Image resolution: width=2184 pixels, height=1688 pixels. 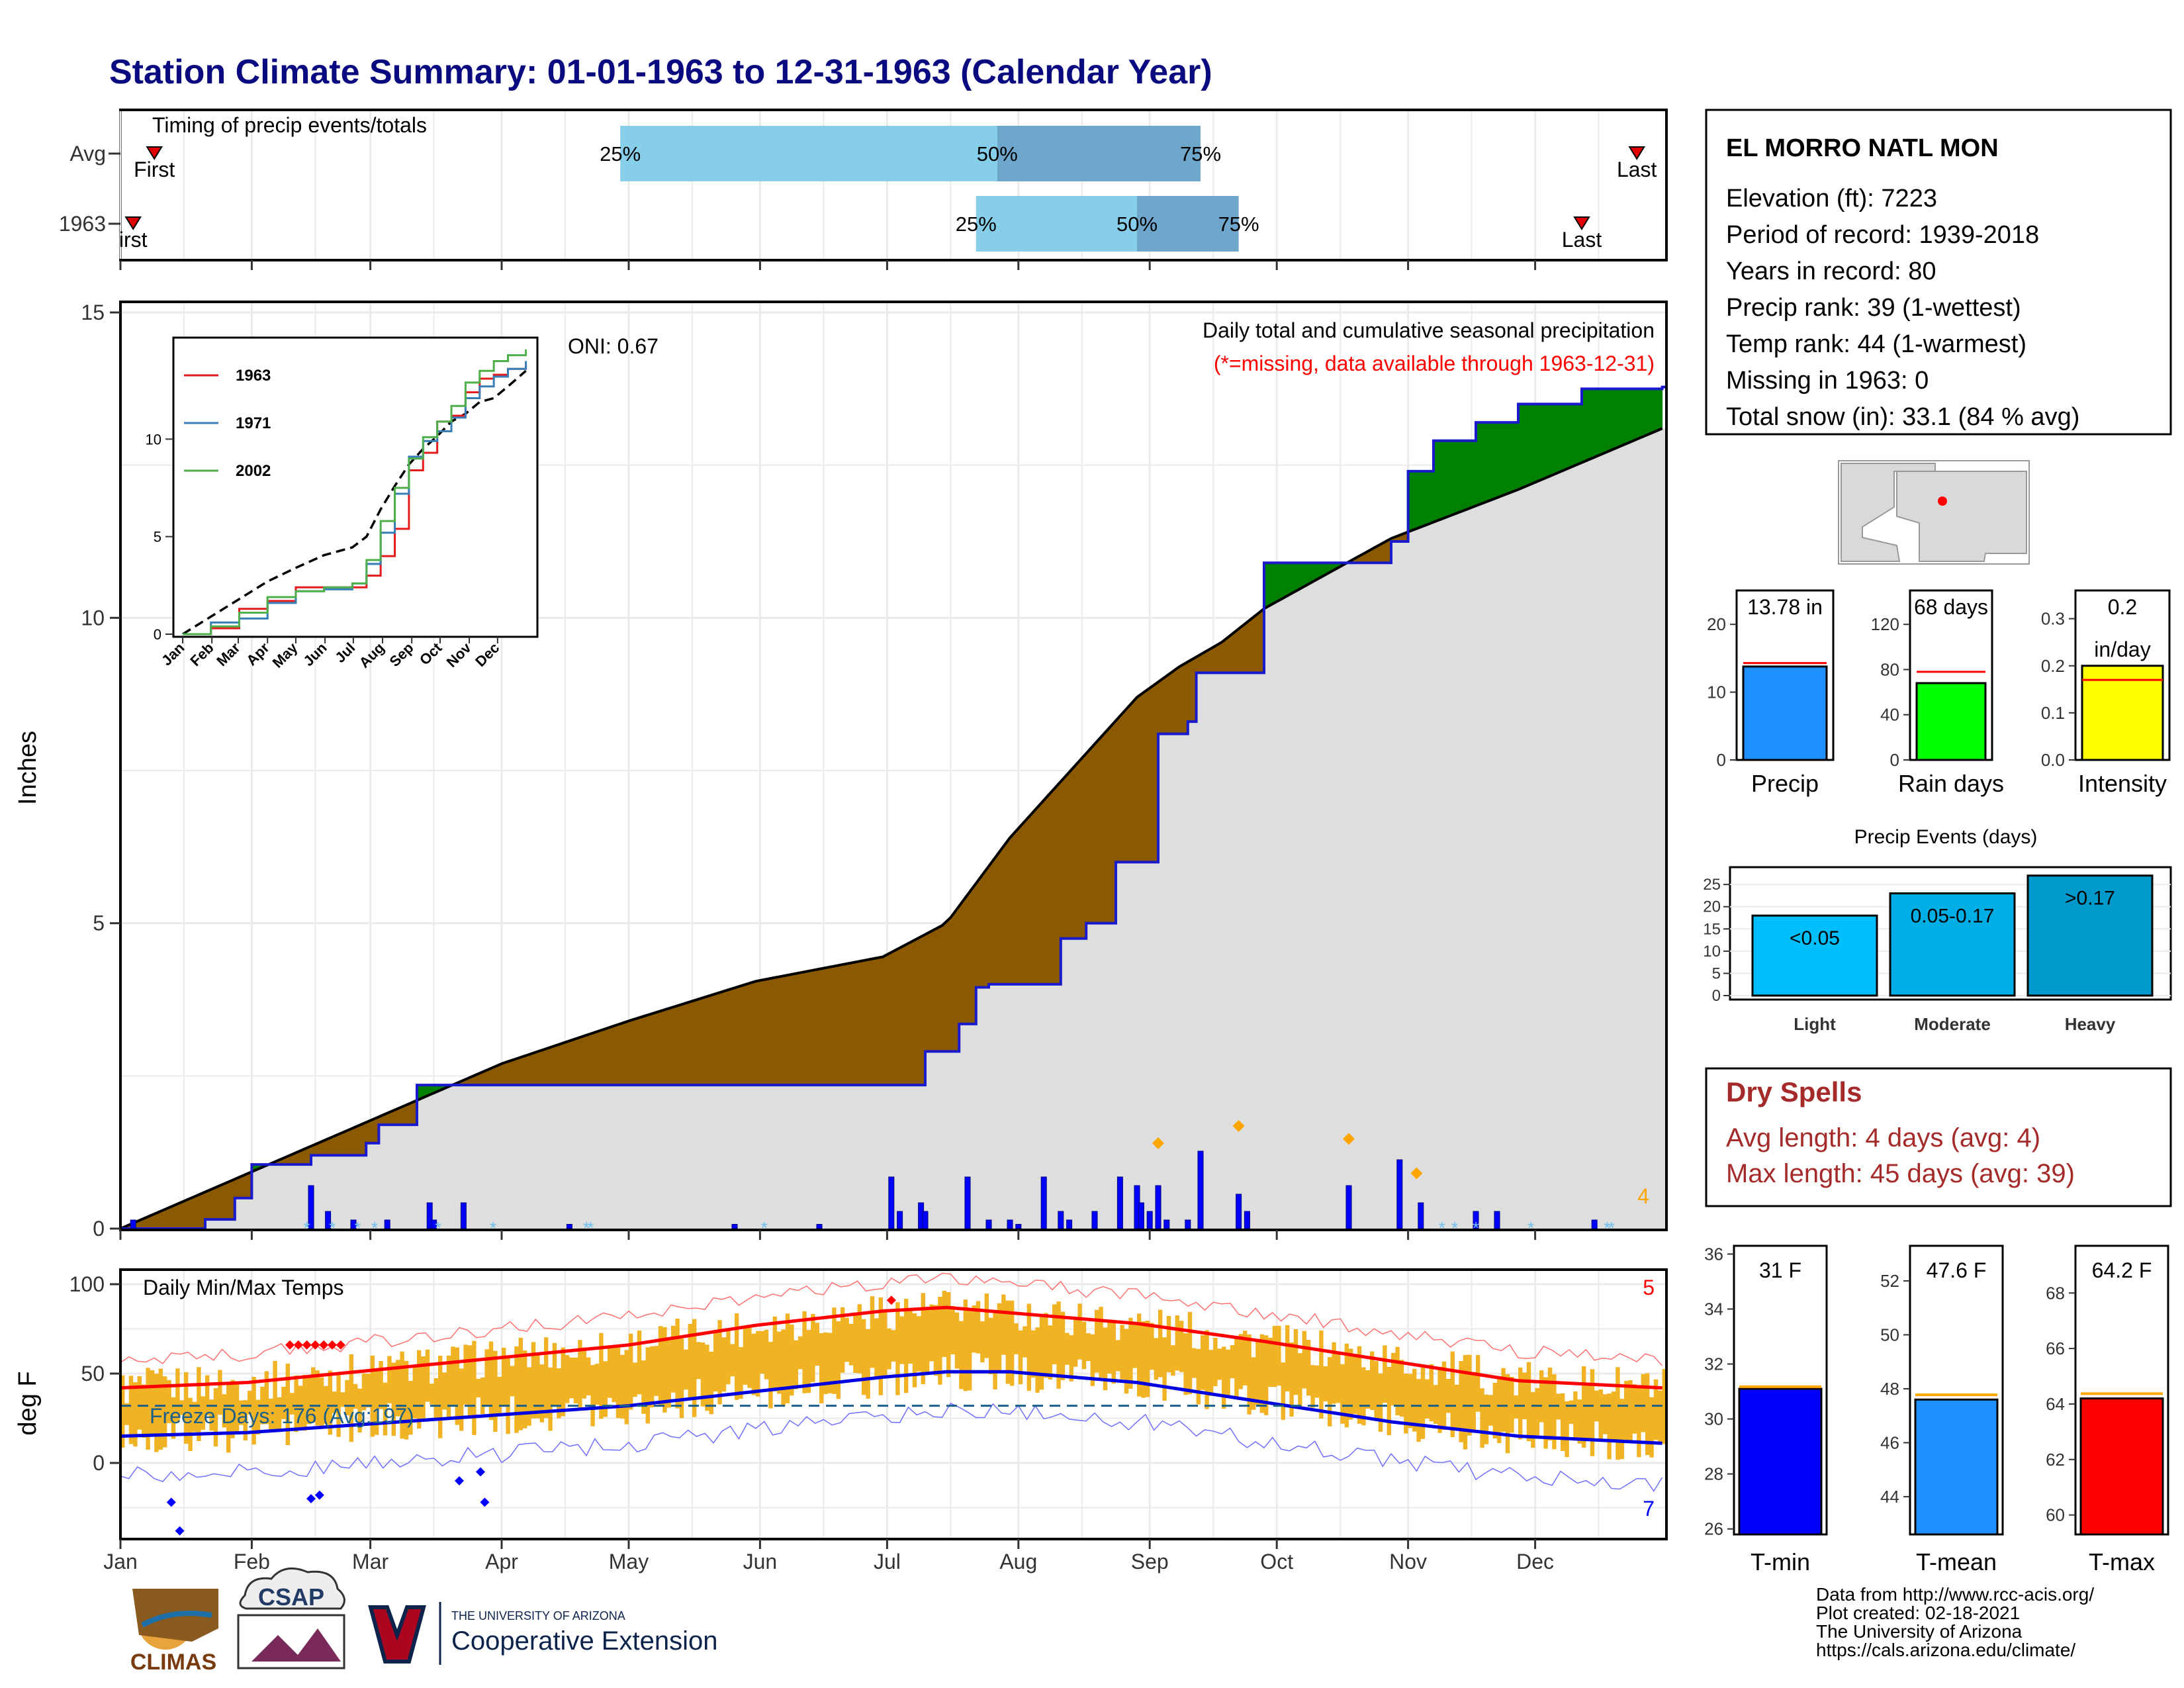 What do you see at coordinates (1713, 1474) in the screenshot?
I see `temp-bar-ytick-label: 28` at bounding box center [1713, 1474].